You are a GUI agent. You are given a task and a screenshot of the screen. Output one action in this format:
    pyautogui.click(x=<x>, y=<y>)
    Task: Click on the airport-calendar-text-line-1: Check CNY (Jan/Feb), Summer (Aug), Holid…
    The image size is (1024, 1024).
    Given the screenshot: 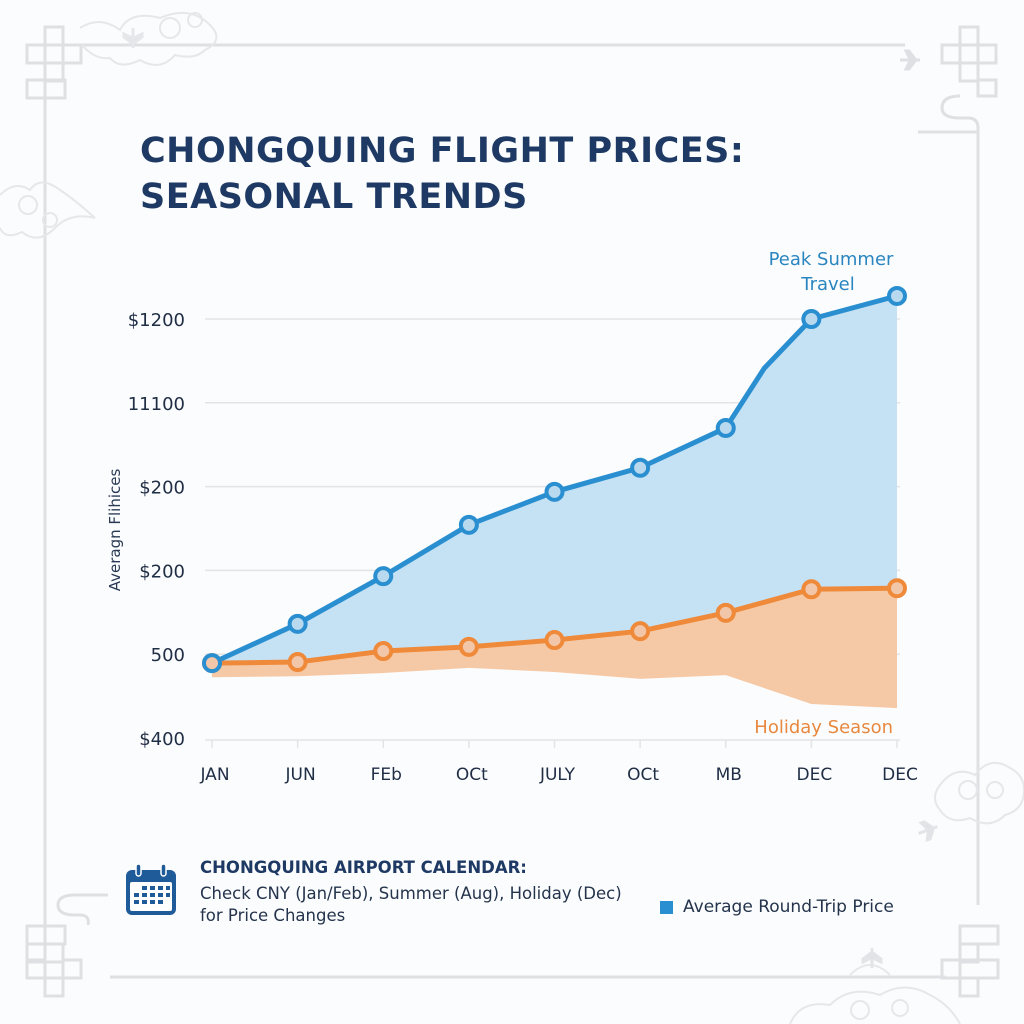 What is the action you would take?
    pyautogui.click(x=411, y=893)
    